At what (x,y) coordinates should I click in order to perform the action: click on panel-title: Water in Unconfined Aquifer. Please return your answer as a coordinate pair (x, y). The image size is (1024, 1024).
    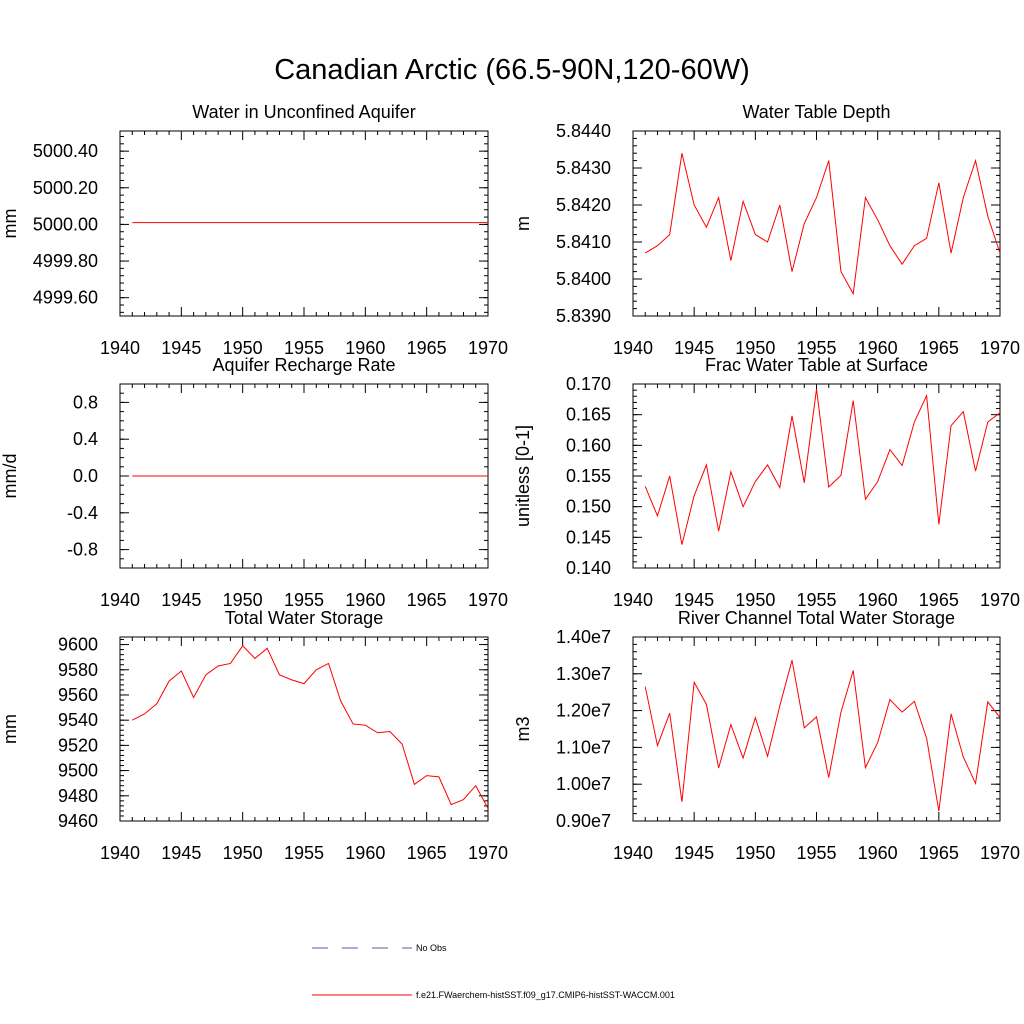
    Looking at the image, I should click on (303, 112).